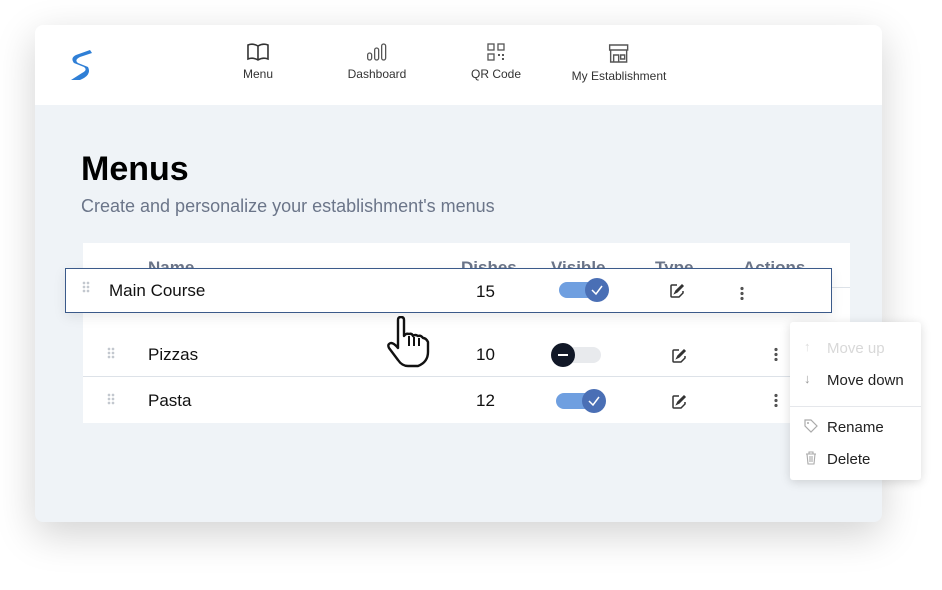 Image resolution: width=942 pixels, height=590 pixels. I want to click on nav-my-establishment: My Establishment, so click(619, 63).